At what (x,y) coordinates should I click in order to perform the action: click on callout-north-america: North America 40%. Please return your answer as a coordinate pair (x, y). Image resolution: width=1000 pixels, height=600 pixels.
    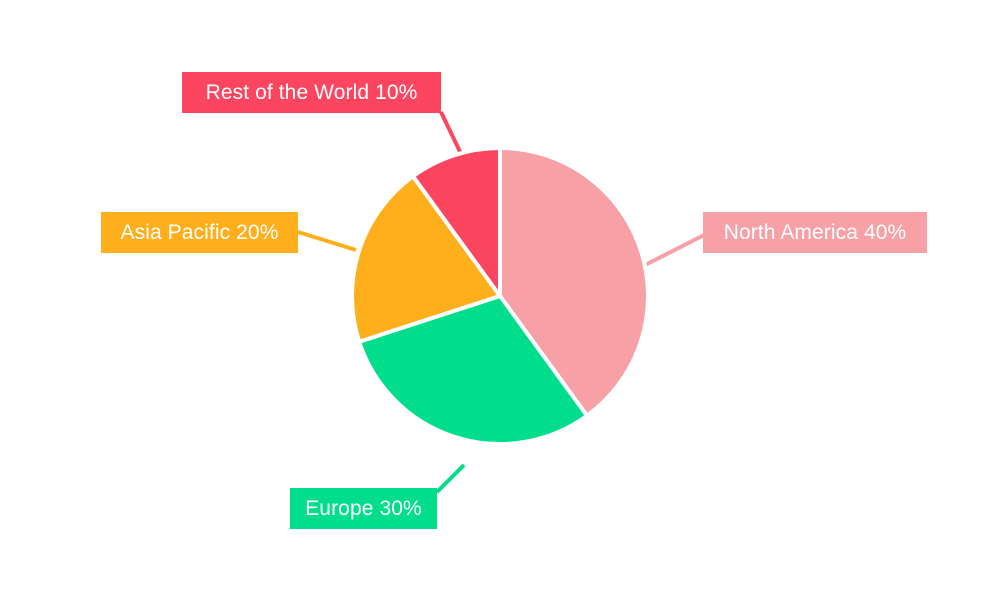
    Looking at the image, I should click on (815, 232).